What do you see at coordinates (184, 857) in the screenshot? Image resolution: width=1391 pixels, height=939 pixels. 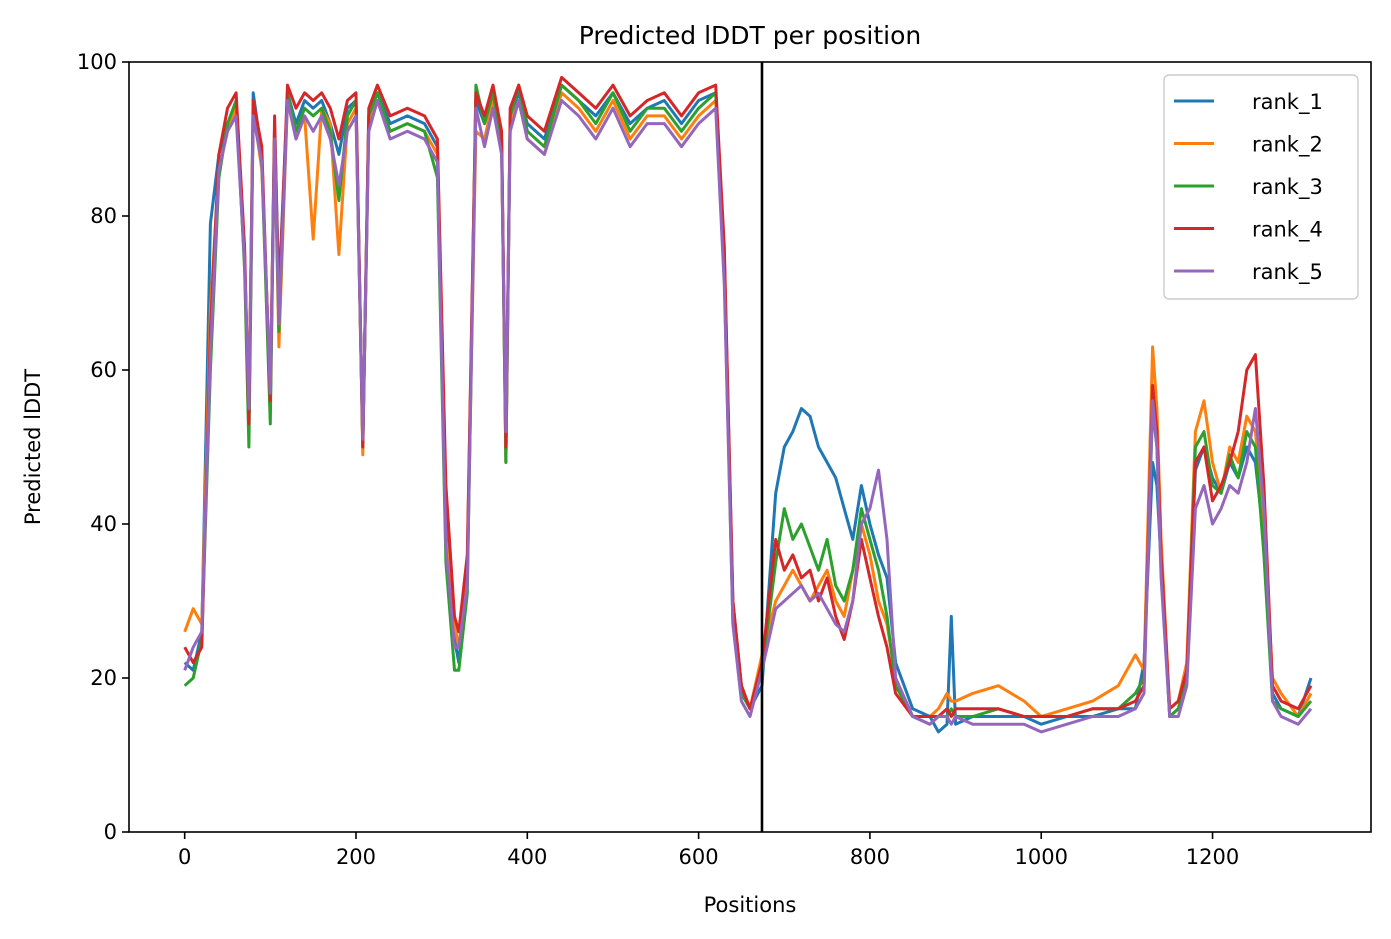 I see `x-tick-label: 0` at bounding box center [184, 857].